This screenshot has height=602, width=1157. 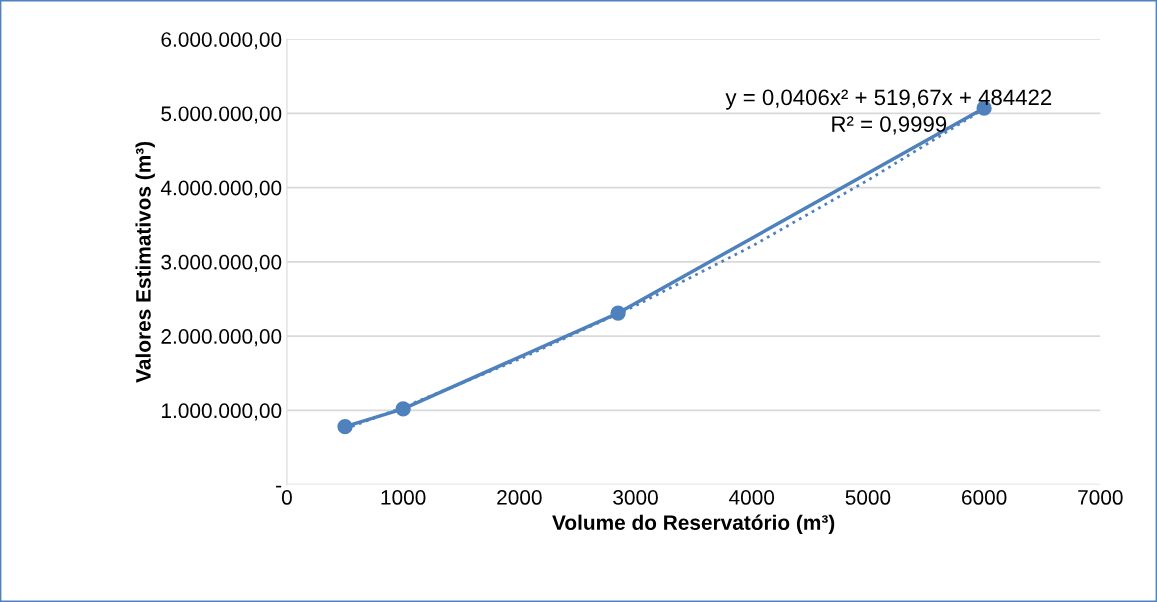 I want to click on x-axis-title: Volume do Reservatório (m³), so click(x=693, y=524).